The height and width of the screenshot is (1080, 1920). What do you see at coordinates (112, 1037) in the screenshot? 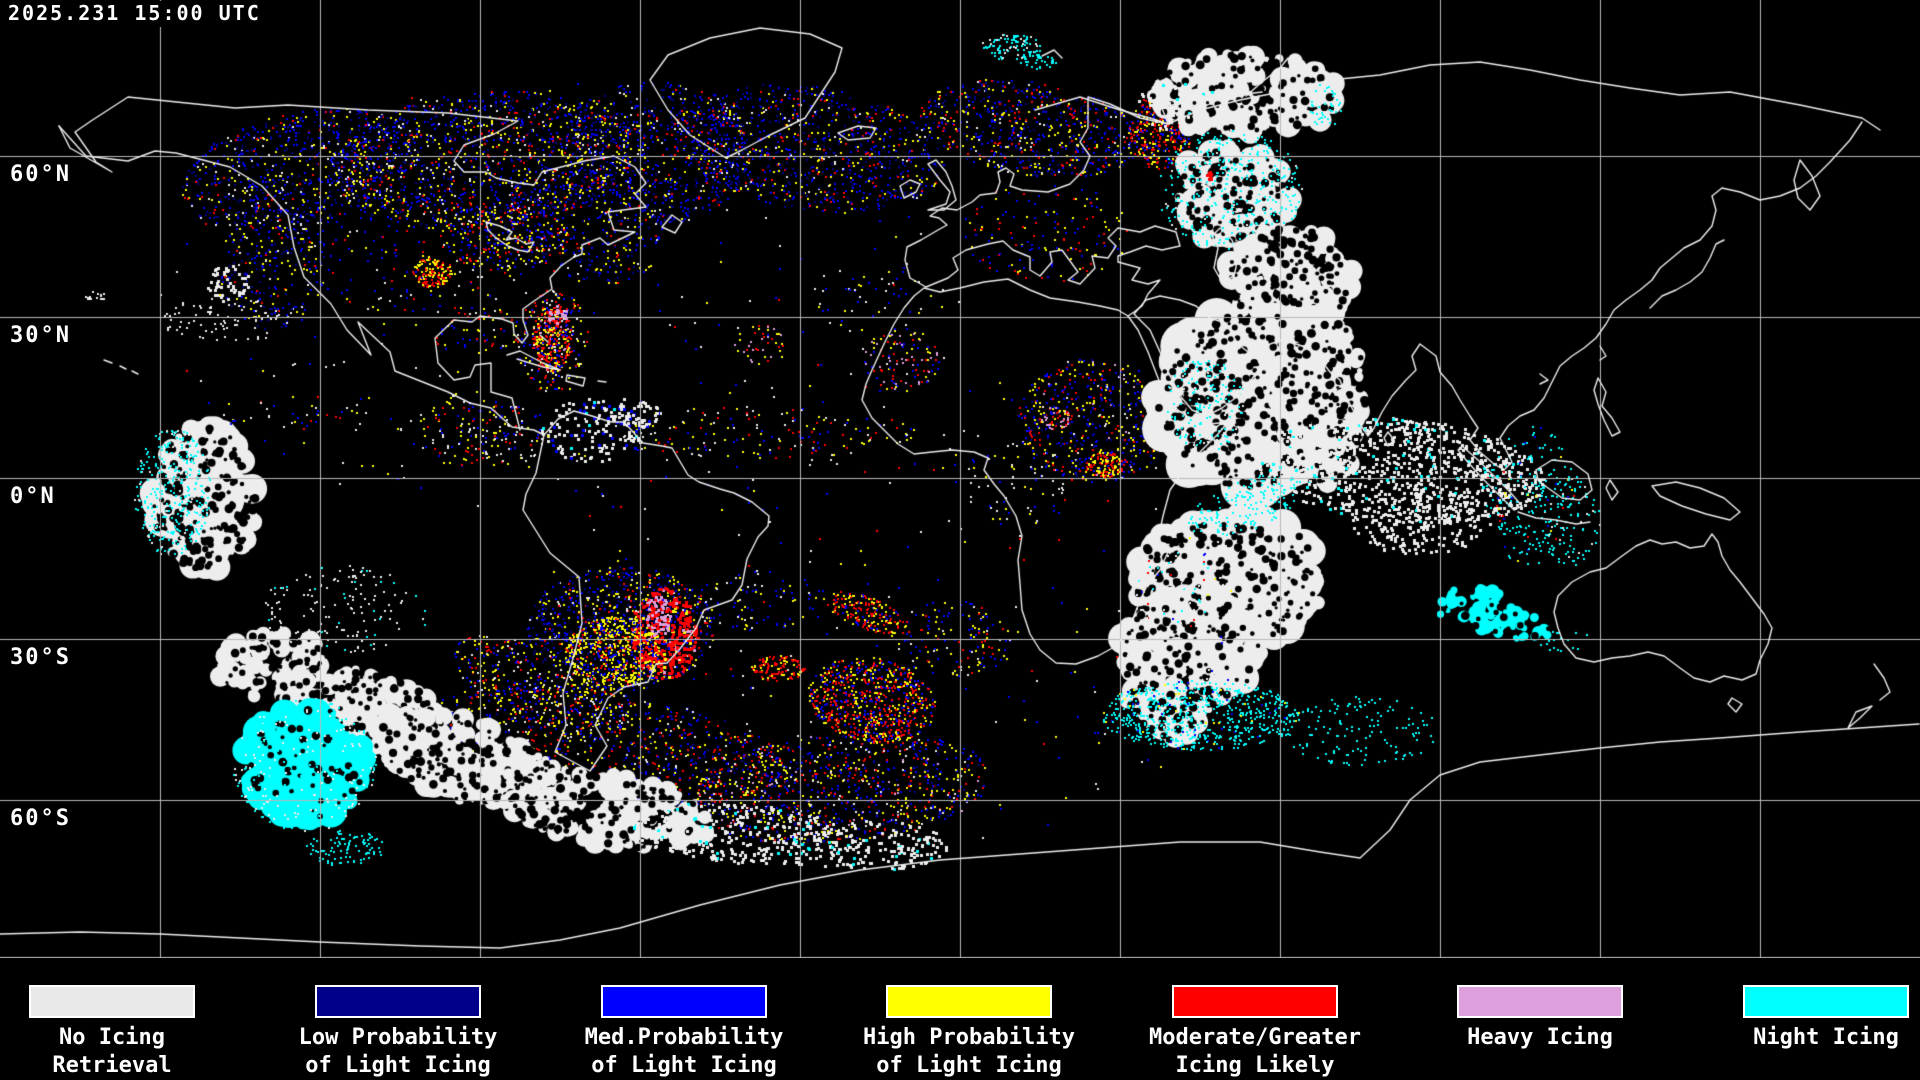
I see `legend-label: No Icing` at bounding box center [112, 1037].